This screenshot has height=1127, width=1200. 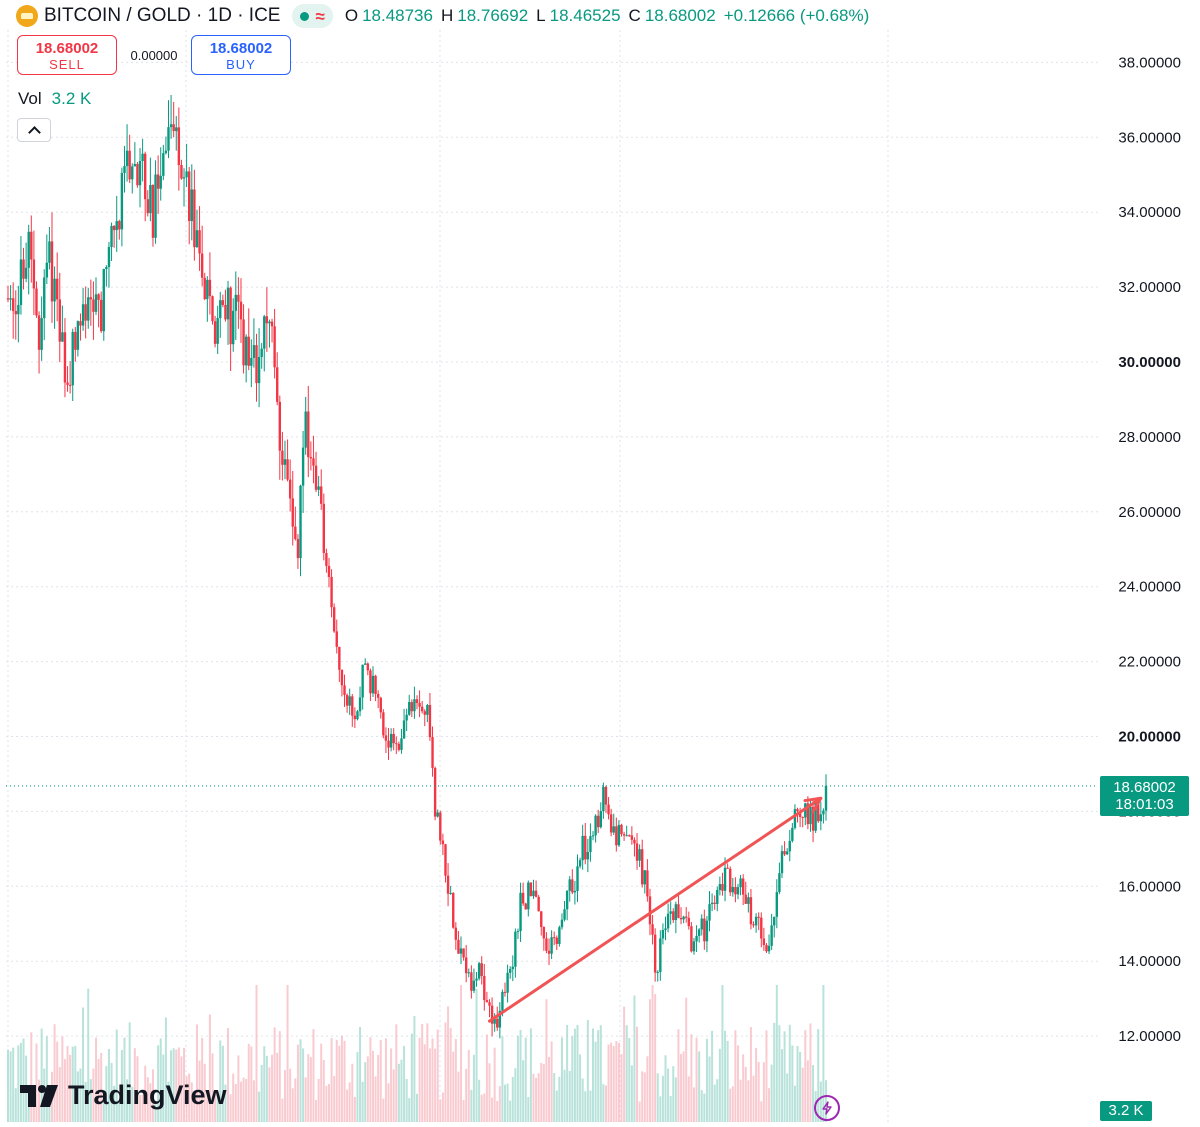 What do you see at coordinates (67, 55) in the screenshot?
I see `sell-button: 18.68002 SELL` at bounding box center [67, 55].